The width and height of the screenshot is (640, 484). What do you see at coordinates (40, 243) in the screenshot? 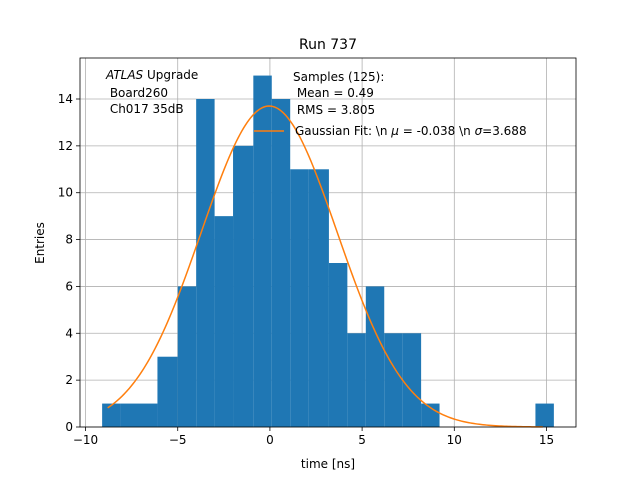
I see `y-axis-label: Entries` at bounding box center [40, 243].